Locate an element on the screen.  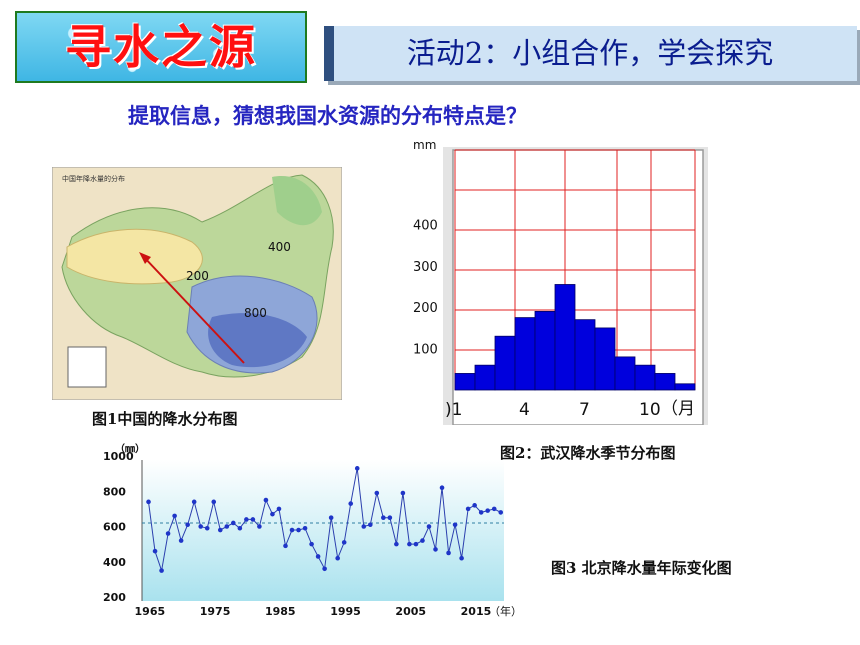
beijing-point-1973 is located at coordinates (201, 526).